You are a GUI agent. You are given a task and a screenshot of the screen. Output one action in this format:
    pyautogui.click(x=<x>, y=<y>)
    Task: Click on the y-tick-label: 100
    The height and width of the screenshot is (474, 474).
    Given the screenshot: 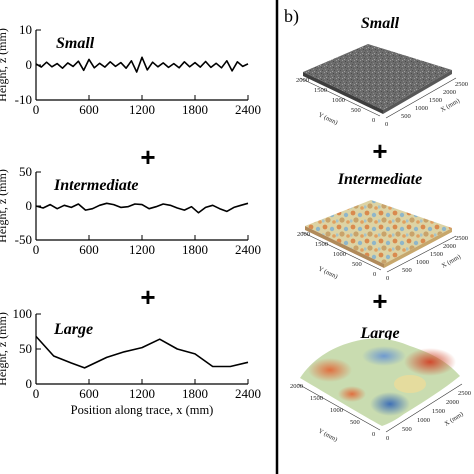 What is the action you would take?
    pyautogui.click(x=23, y=313)
    